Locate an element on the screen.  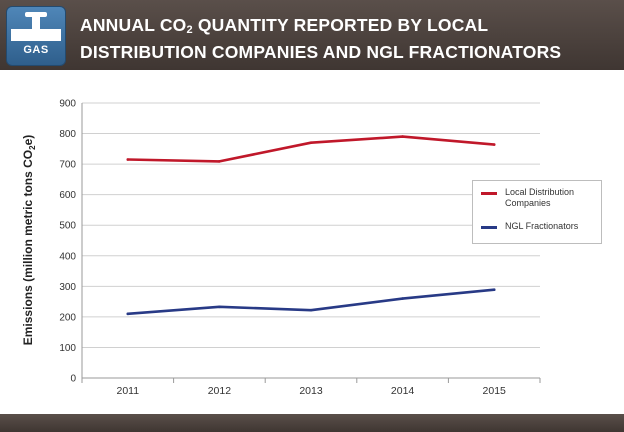
legend-label: NGL Fractionators is located at coordinates (542, 226).